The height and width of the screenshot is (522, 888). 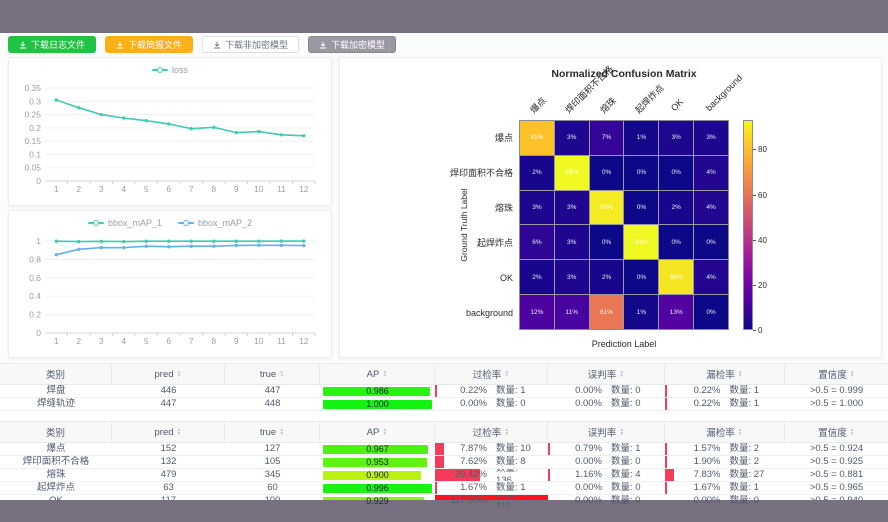 What do you see at coordinates (272, 390) in the screenshot?
I see `true-cell: 447` at bounding box center [272, 390].